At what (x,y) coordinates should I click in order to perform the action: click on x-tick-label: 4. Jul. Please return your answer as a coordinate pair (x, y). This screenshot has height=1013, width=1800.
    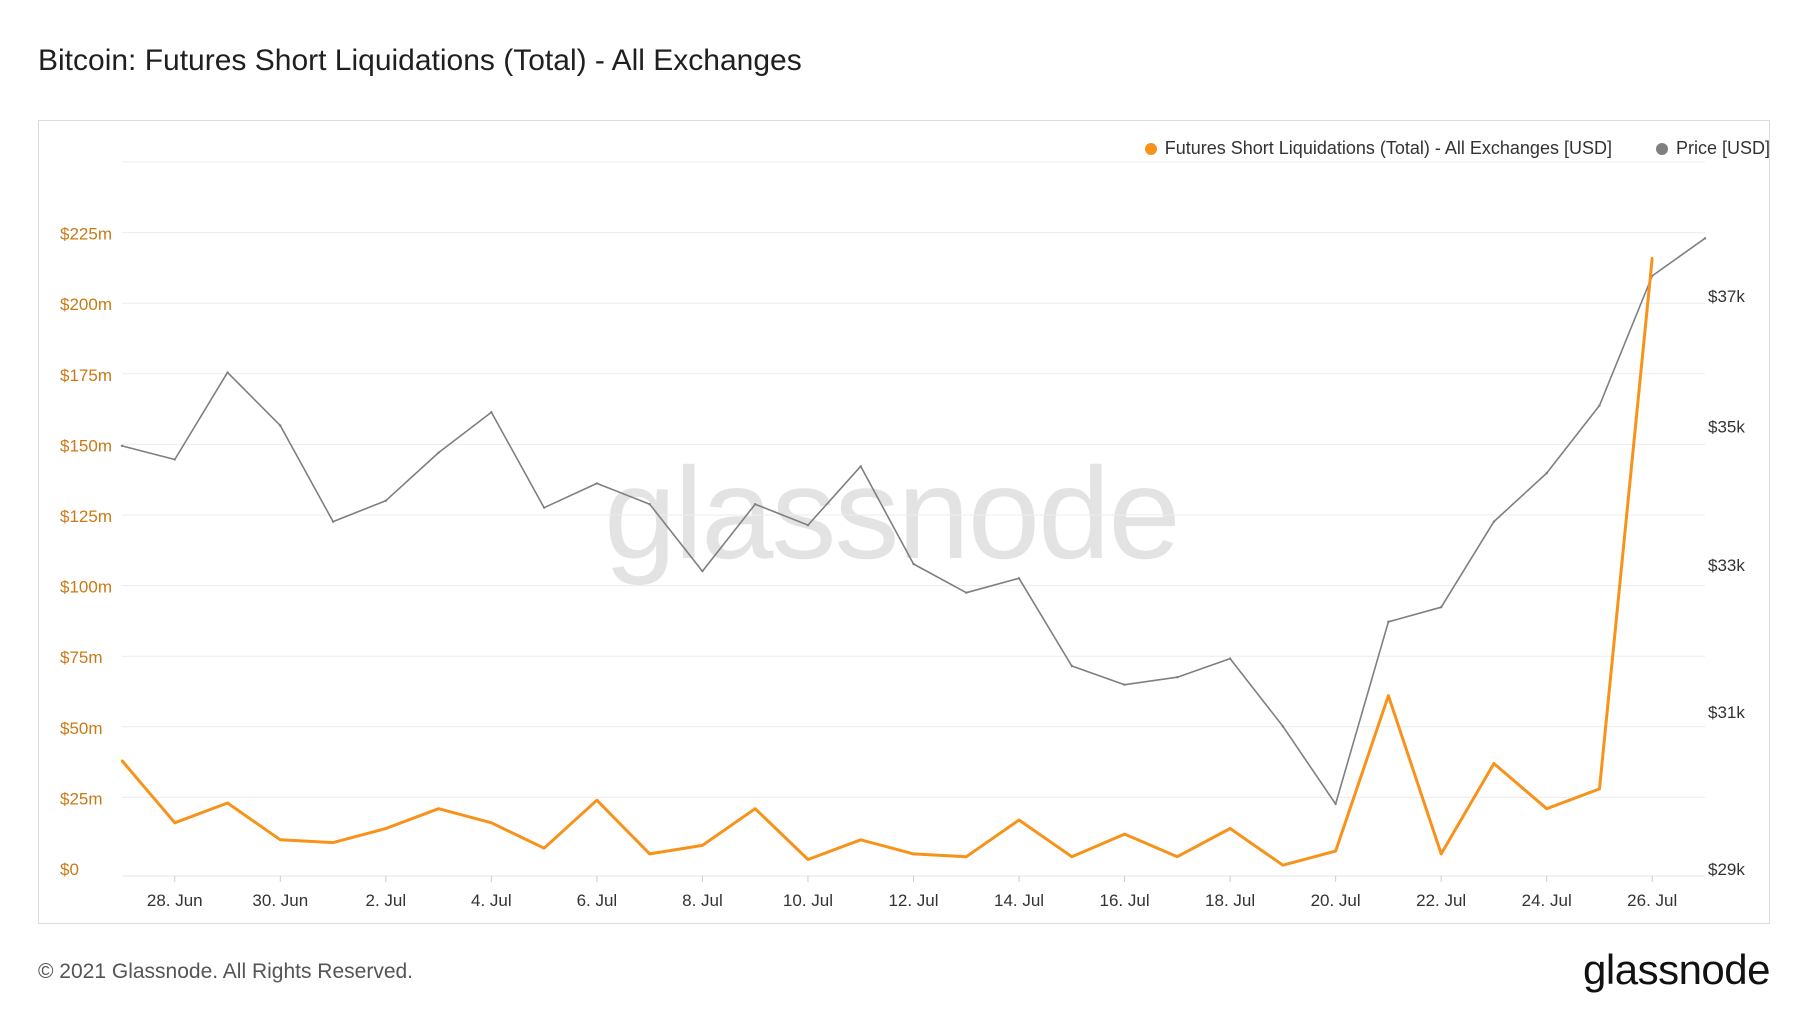
    Looking at the image, I should click on (491, 900).